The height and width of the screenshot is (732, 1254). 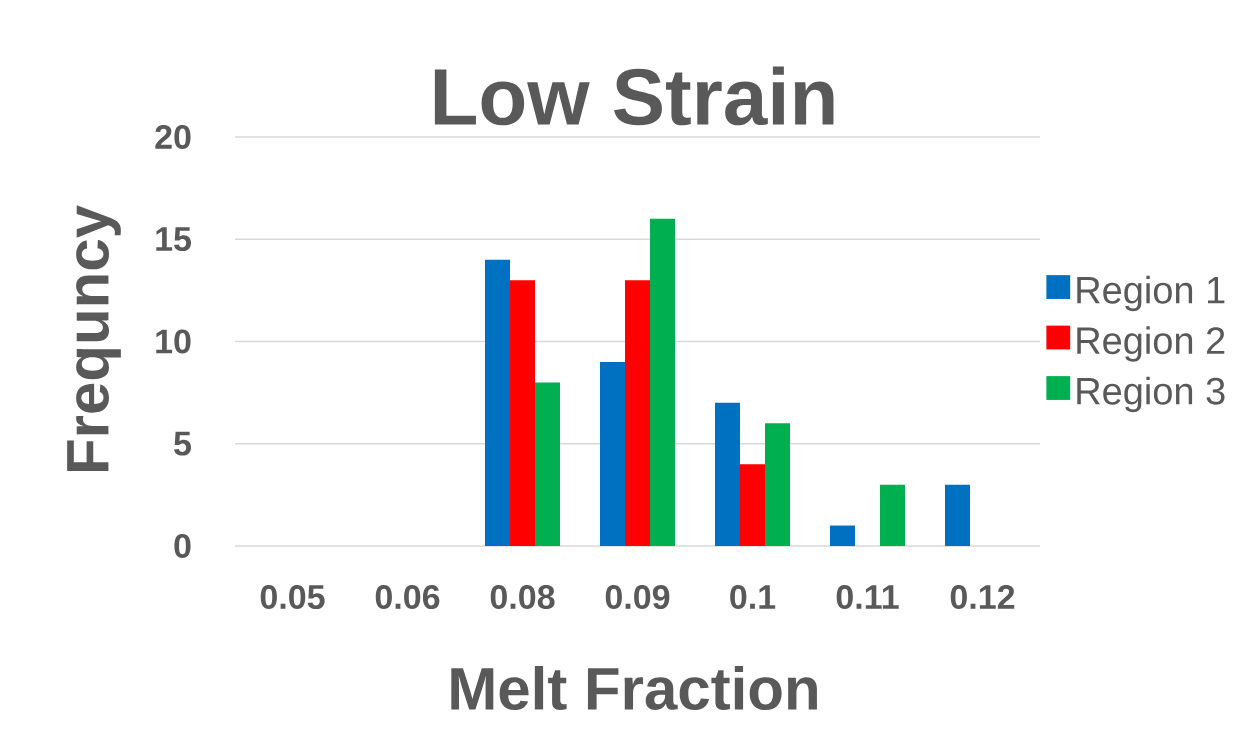 What do you see at coordinates (183, 443) in the screenshot?
I see `y-tick-label: 5` at bounding box center [183, 443].